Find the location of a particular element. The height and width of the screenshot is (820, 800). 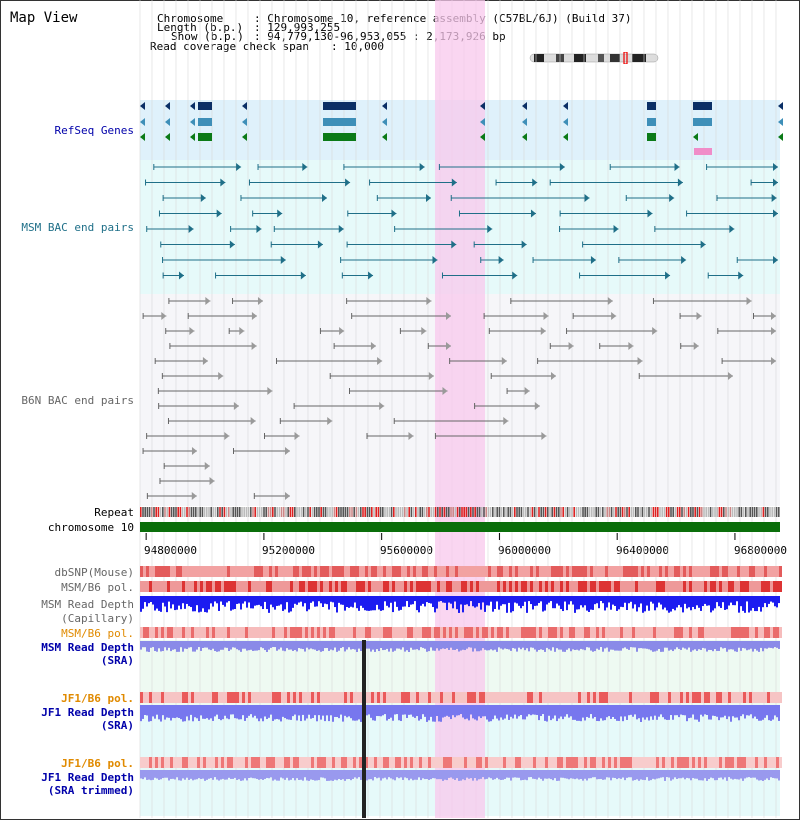

track-label-jf1-b6-pol: JF1/B6 pol. is located at coordinates (97, 698).